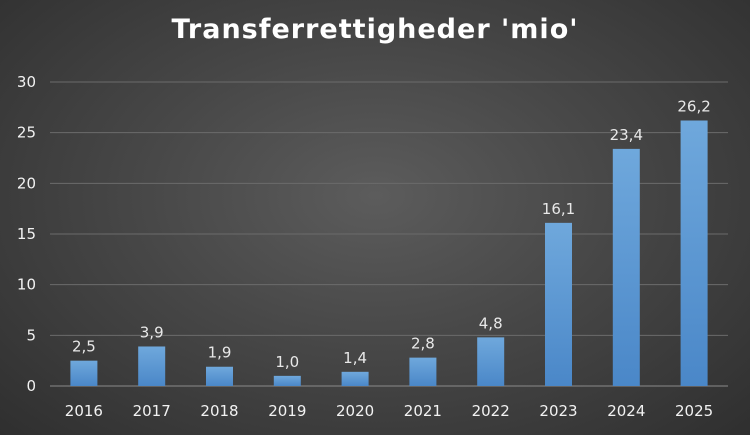 This screenshot has width=750, height=435. I want to click on bar-2016, so click(84, 373).